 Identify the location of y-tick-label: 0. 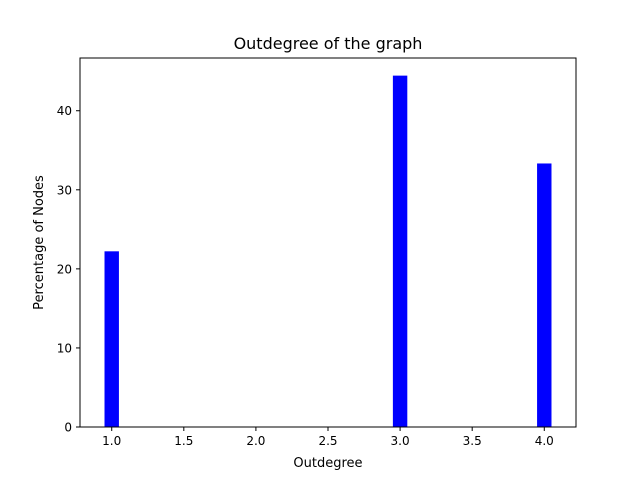
(68, 428).